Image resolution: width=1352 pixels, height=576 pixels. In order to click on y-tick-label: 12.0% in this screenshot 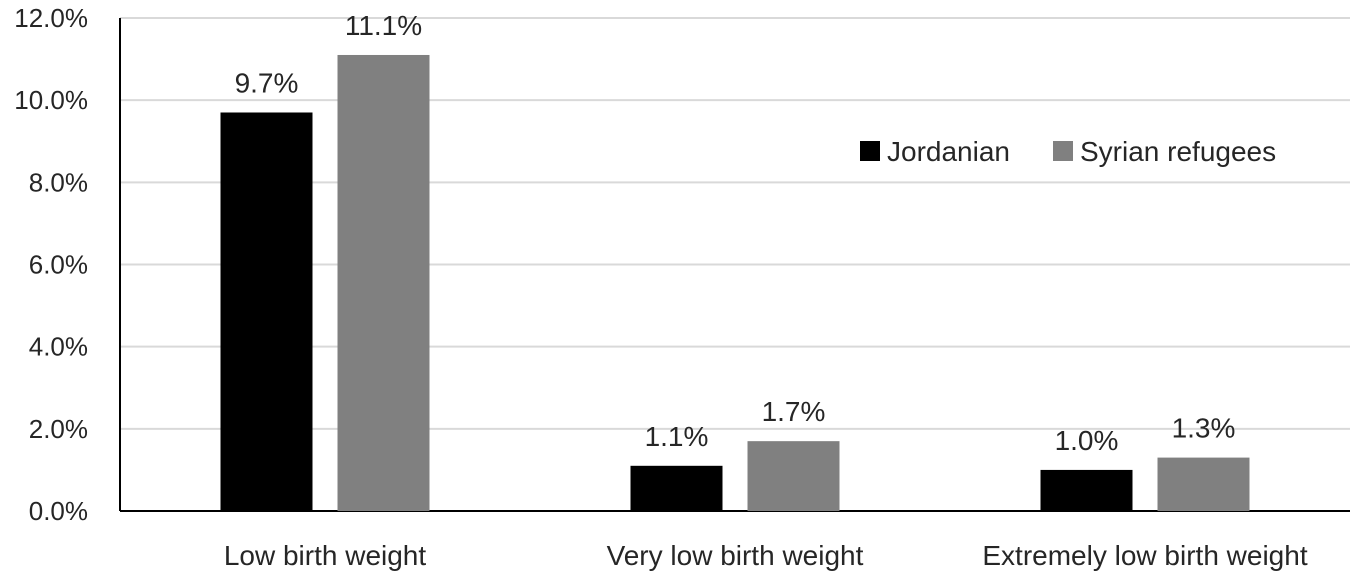, I will do `click(51, 18)`.